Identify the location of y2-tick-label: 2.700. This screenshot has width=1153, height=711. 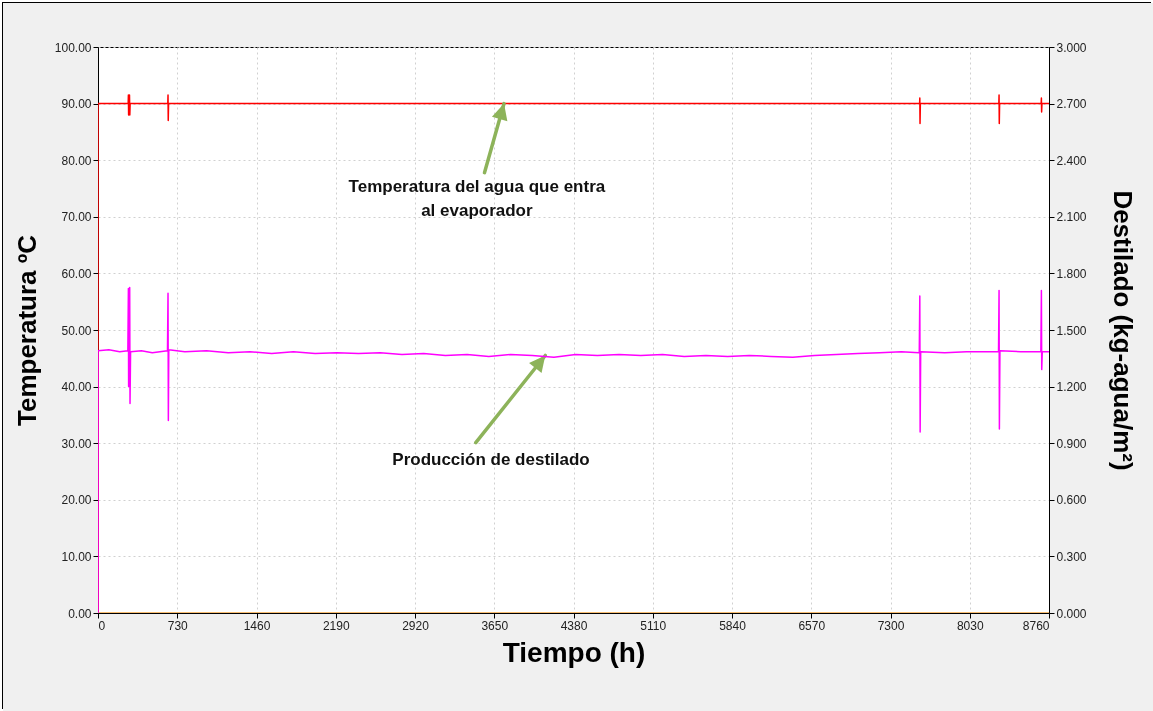
(1071, 104).